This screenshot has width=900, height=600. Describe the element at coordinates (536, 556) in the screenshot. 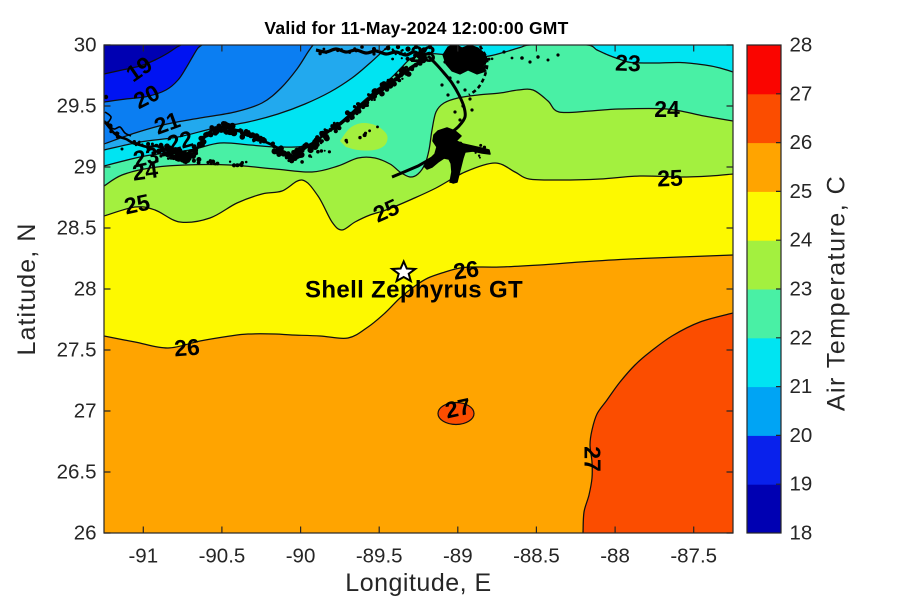

I see `svg-text: -88.5` at that location.